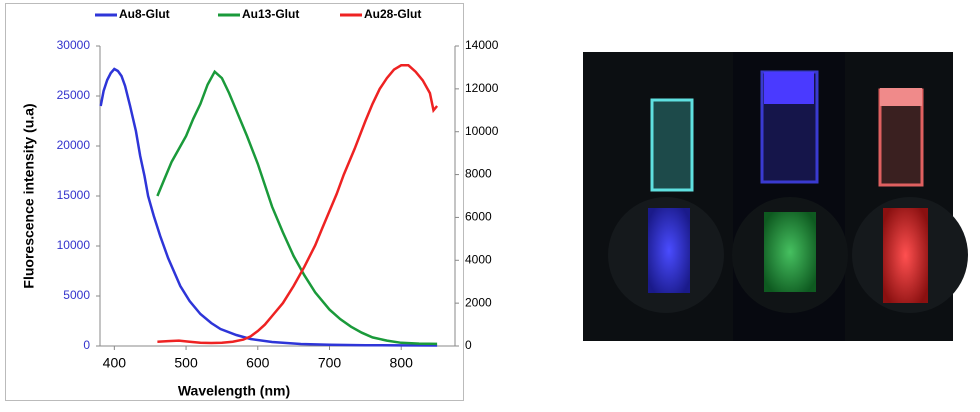 This screenshot has width=980, height=412. Describe the element at coordinates (234, 391) in the screenshot. I see `x-axis-title: Wavelength (nm)` at that location.